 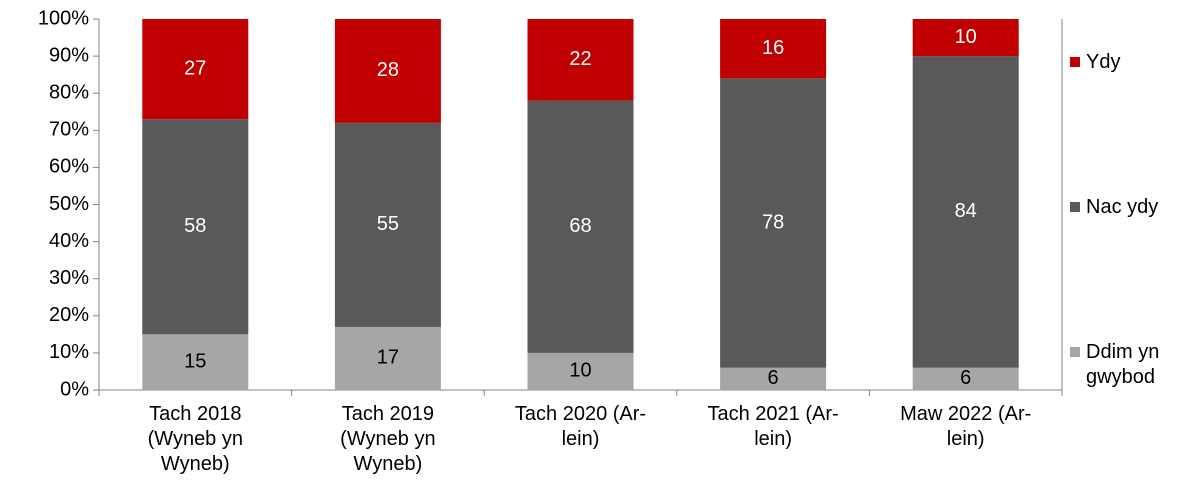 I want to click on data-label: 27, so click(x=195, y=68).